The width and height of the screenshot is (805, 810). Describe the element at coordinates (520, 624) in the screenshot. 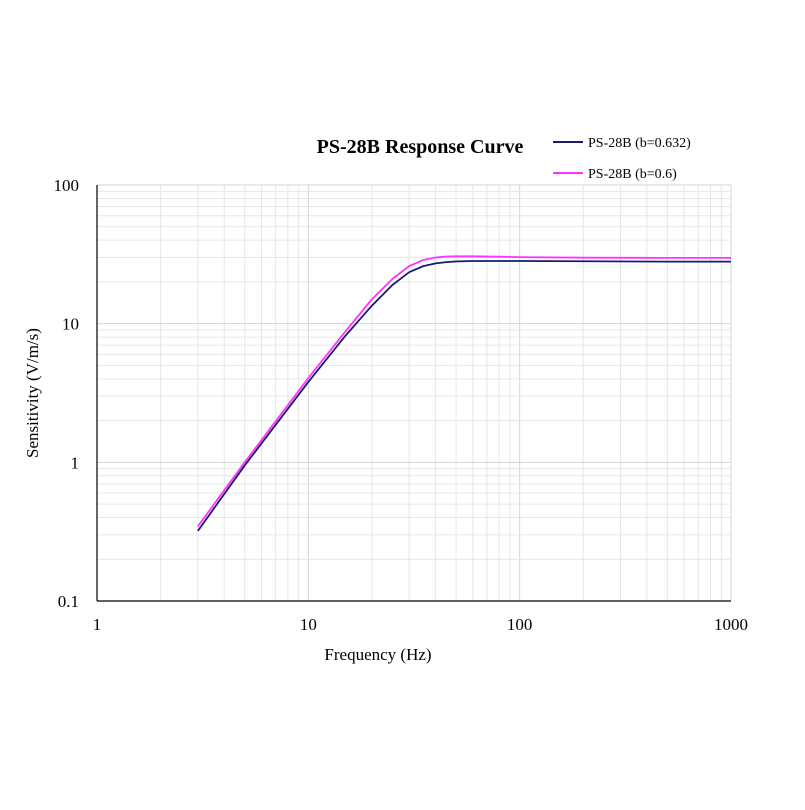

I see `x-tick-label: 100` at that location.